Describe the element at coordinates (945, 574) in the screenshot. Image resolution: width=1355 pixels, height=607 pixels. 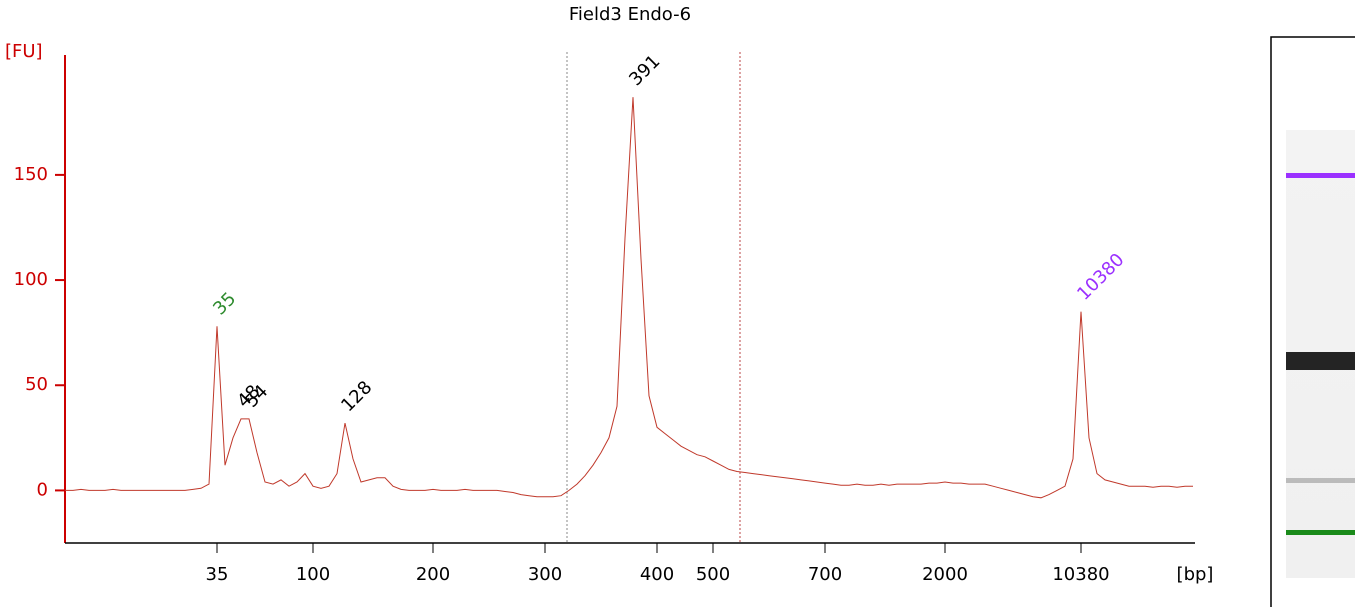
I see `x-tick-label: 2000` at that location.